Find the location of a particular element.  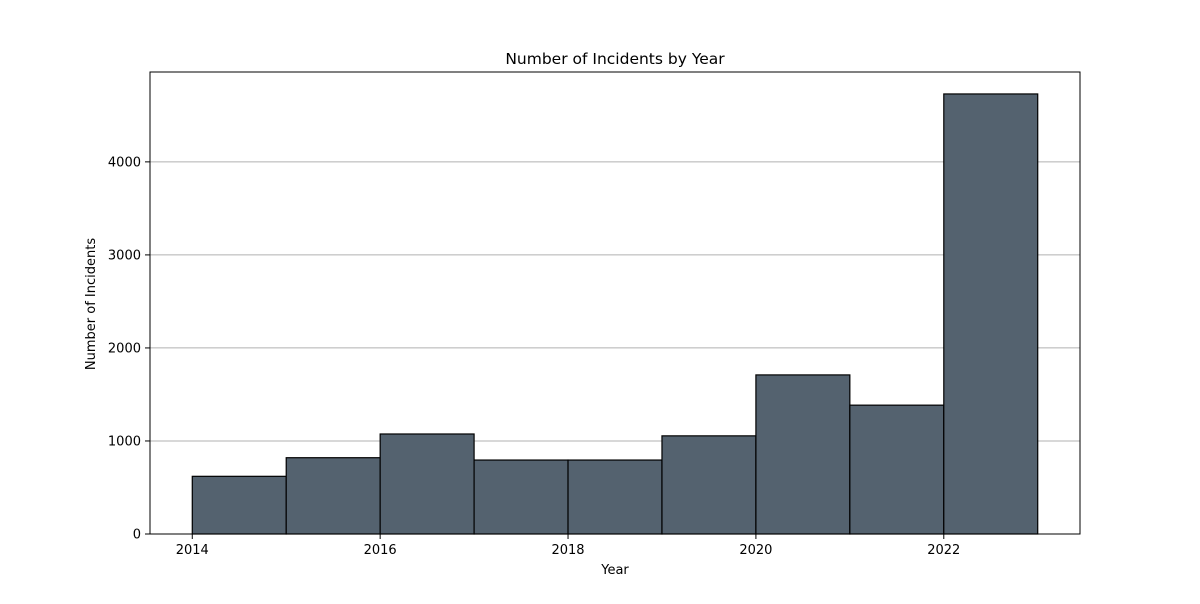

x-tick-label: 2016 is located at coordinates (380, 550).